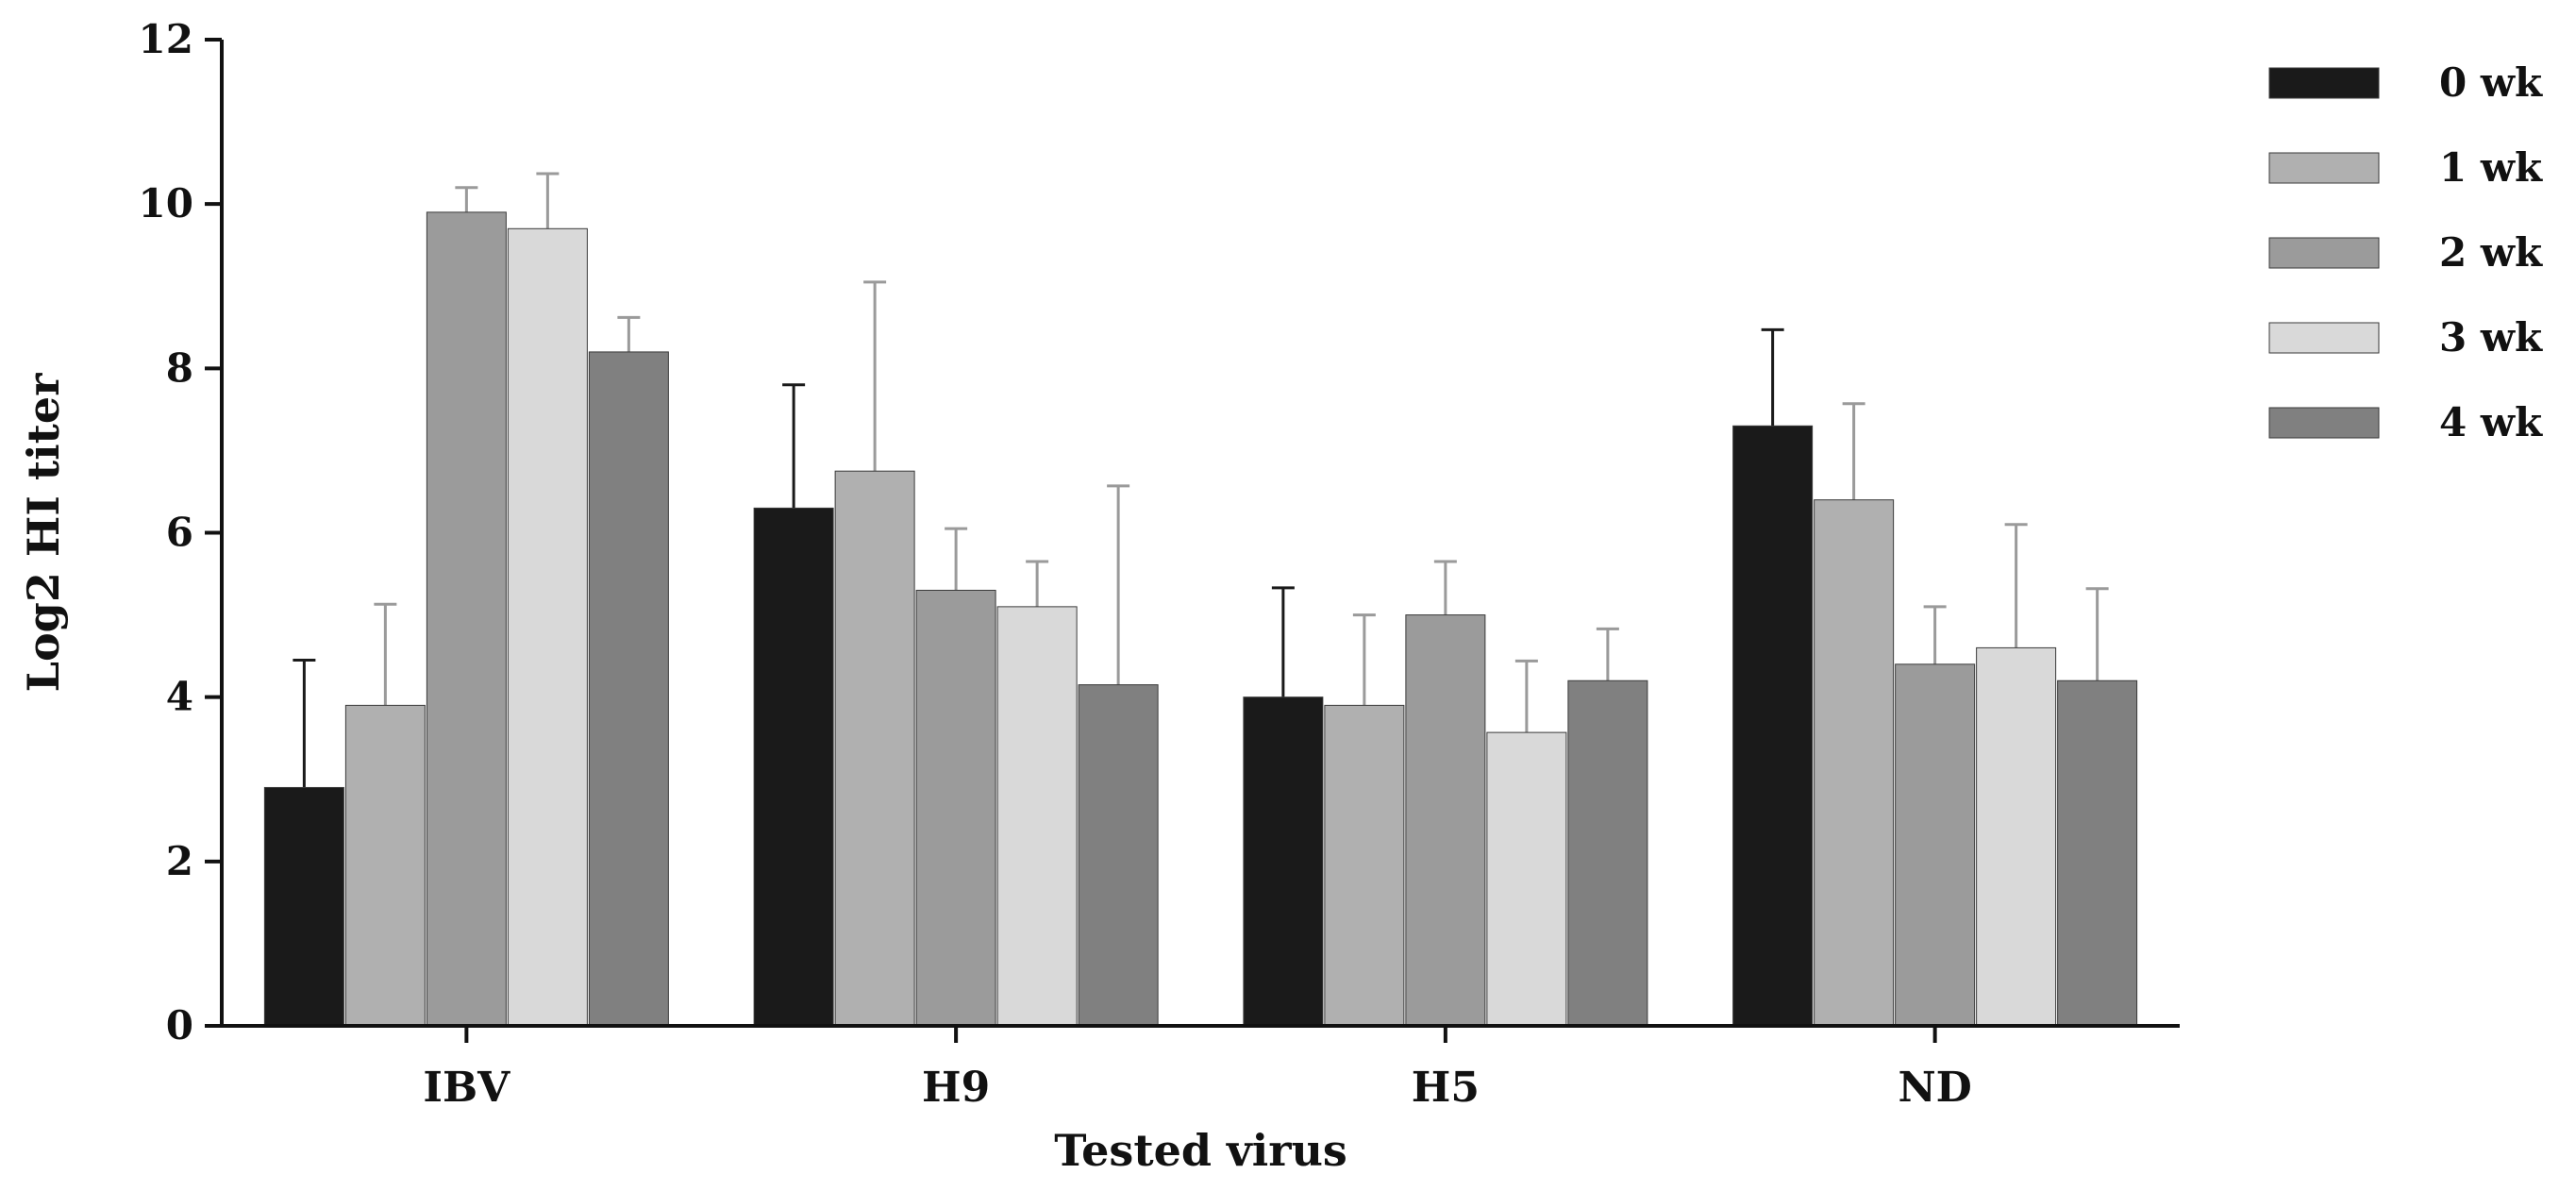 Image resolution: width=2576 pixels, height=1191 pixels. Describe the element at coordinates (547, 627) in the screenshot. I see `bar-ibv-3wk` at that location.